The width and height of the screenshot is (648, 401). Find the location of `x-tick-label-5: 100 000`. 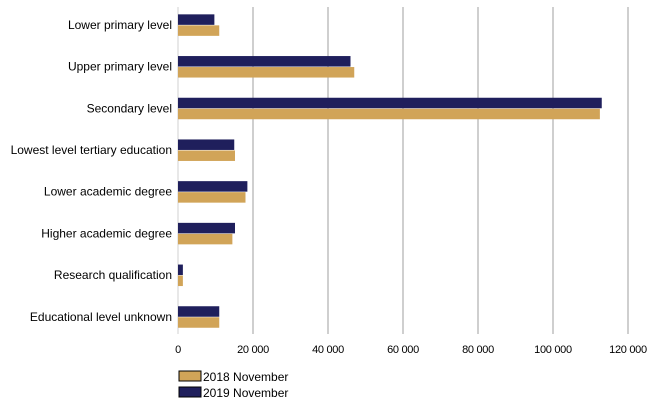

x-tick-label-5: 100 000 is located at coordinates (553, 350).